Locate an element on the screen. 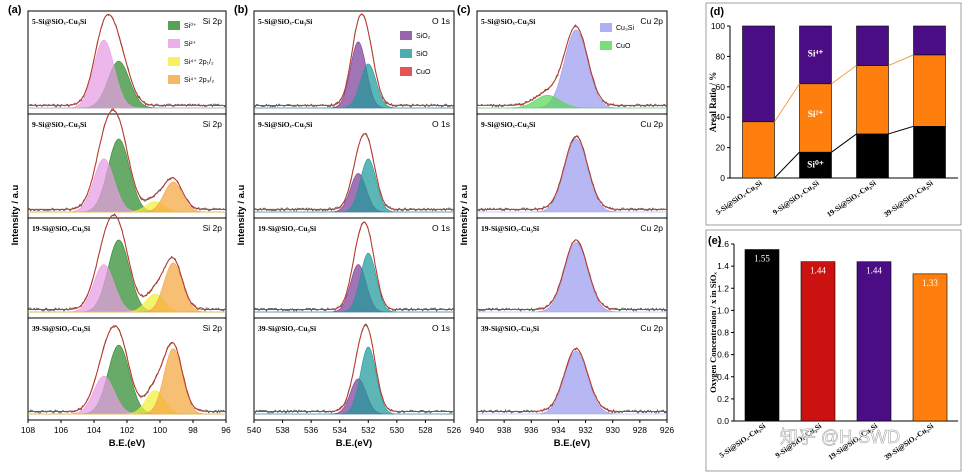 Image resolution: width=963 pixels, height=474 pixels. panel-d-frame is located at coordinates (833, 114).